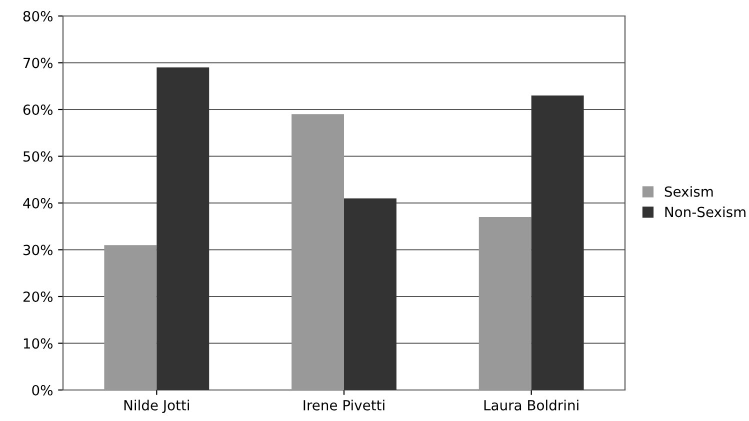 The image size is (749, 421). Describe the element at coordinates (38, 16) in the screenshot. I see `y-tick-label: 80%` at that location.